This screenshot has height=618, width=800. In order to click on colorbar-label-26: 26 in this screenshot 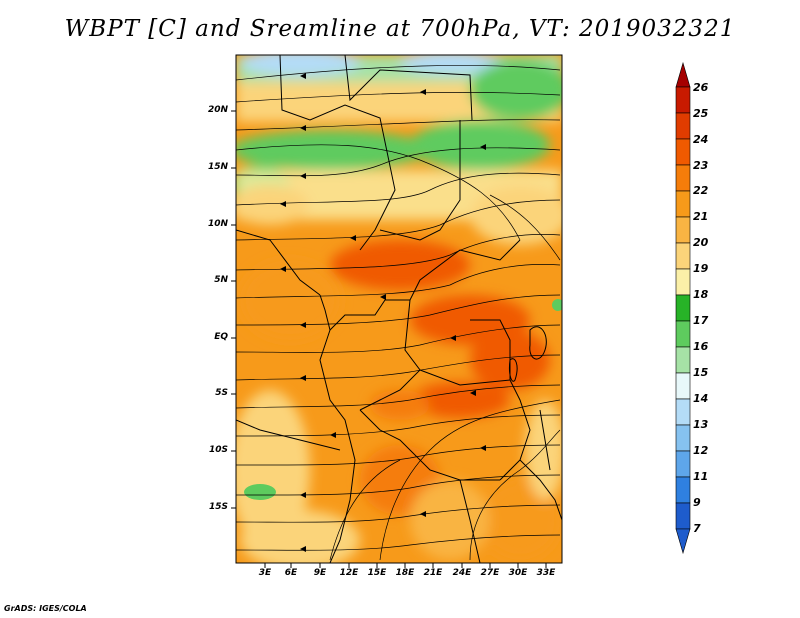, I will do `click(701, 87)`.